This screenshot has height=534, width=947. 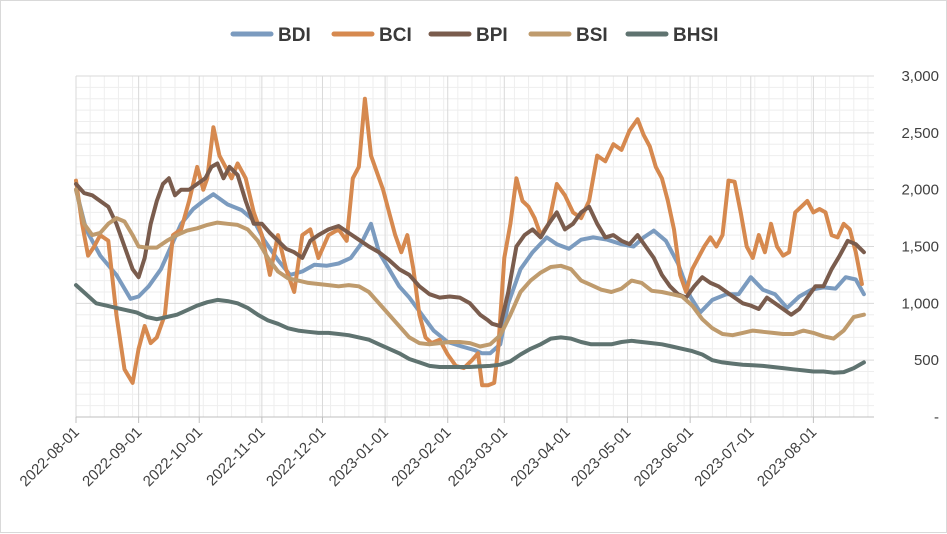 What do you see at coordinates (235, 456) in the screenshot?
I see `x-tick-label: 2022-11-01` at bounding box center [235, 456].